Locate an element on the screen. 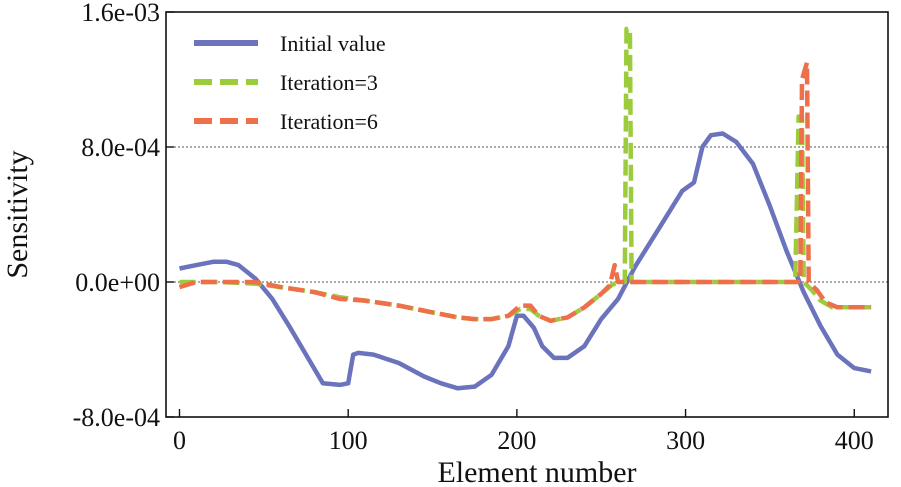 The width and height of the screenshot is (901, 487). x-tick-label: 100 is located at coordinates (348, 440).